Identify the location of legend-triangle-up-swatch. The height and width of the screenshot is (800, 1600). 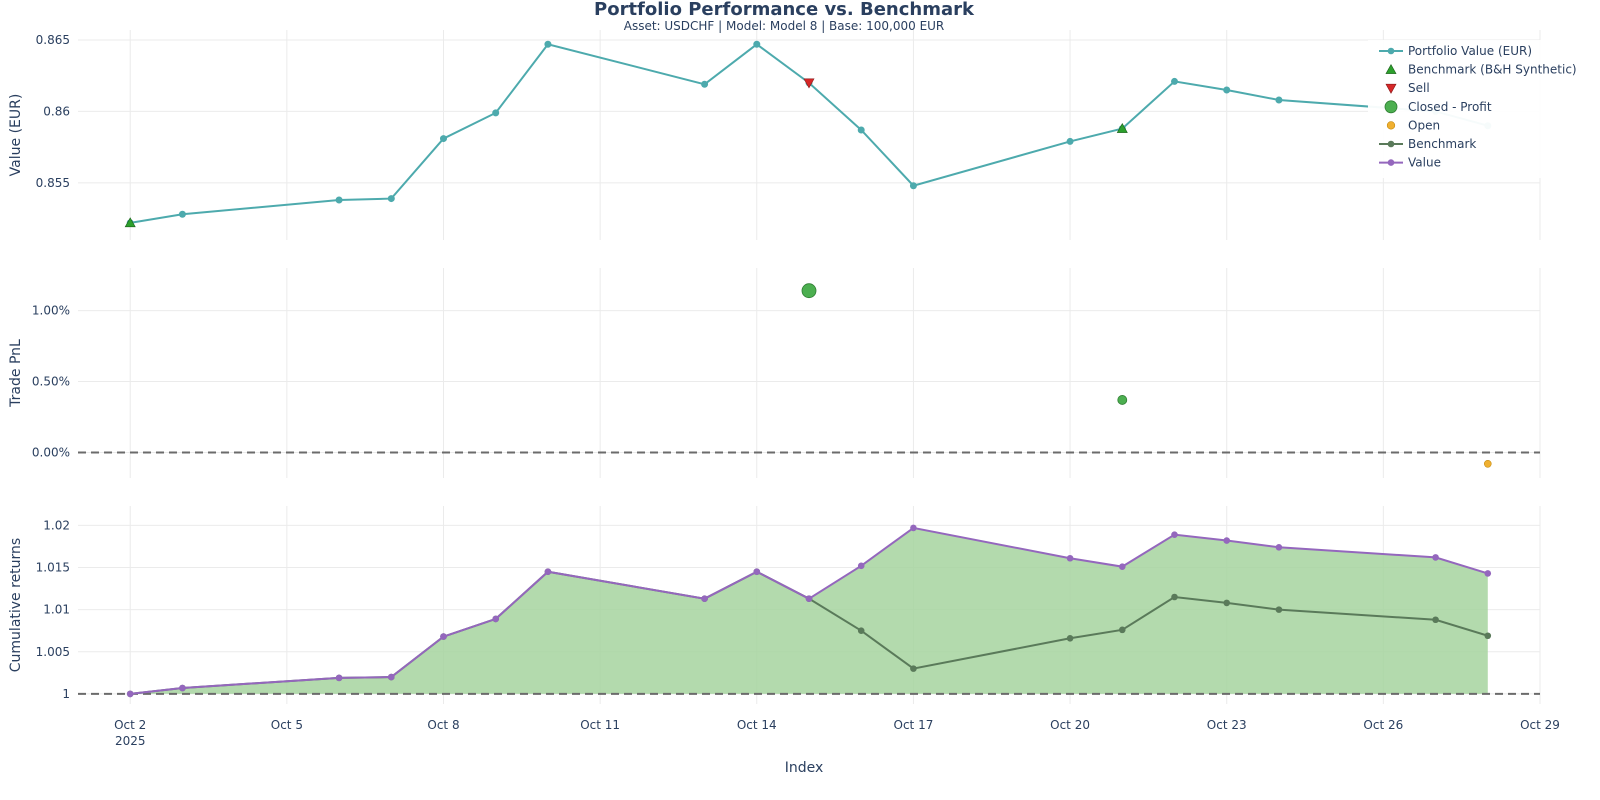
(1391, 68).